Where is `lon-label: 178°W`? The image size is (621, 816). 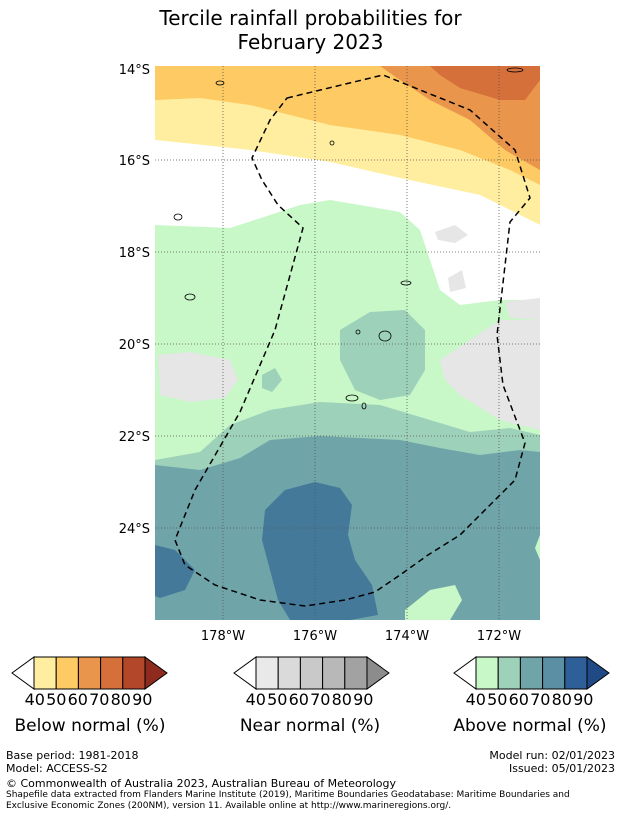
lon-label: 178°W is located at coordinates (223, 636).